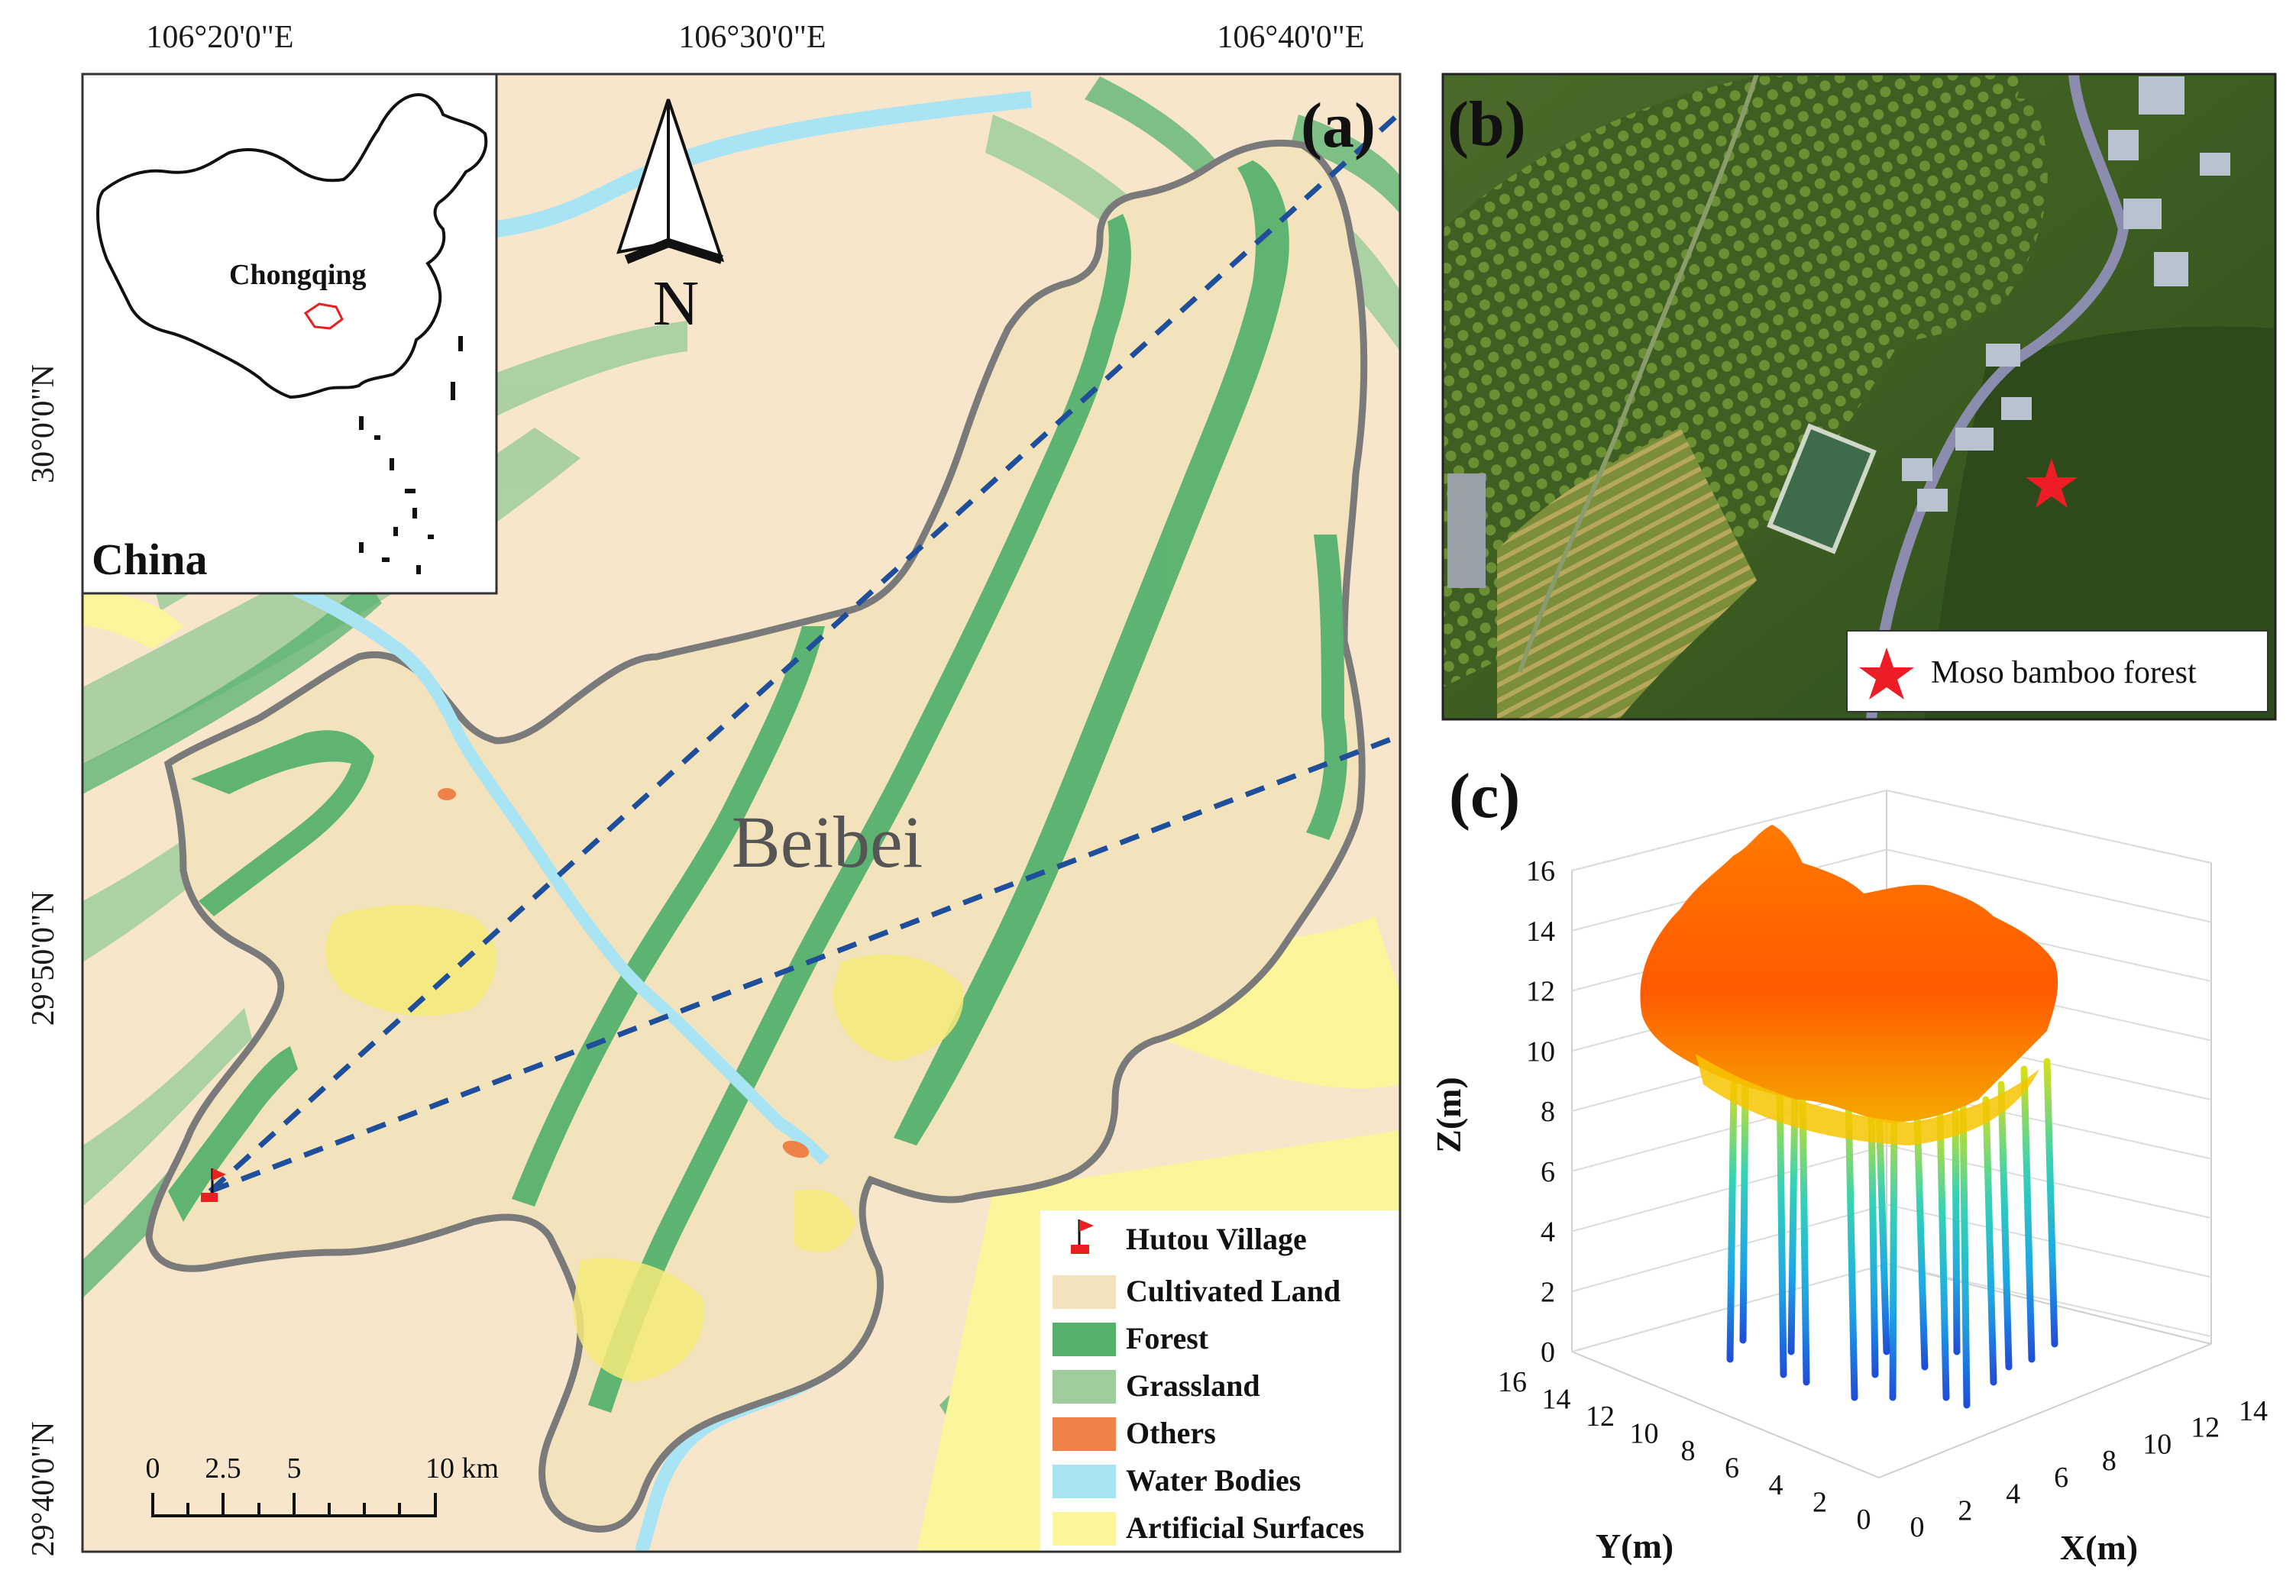  What do you see at coordinates (1627, 574) in the screenshot?
I see `crop-rows` at bounding box center [1627, 574].